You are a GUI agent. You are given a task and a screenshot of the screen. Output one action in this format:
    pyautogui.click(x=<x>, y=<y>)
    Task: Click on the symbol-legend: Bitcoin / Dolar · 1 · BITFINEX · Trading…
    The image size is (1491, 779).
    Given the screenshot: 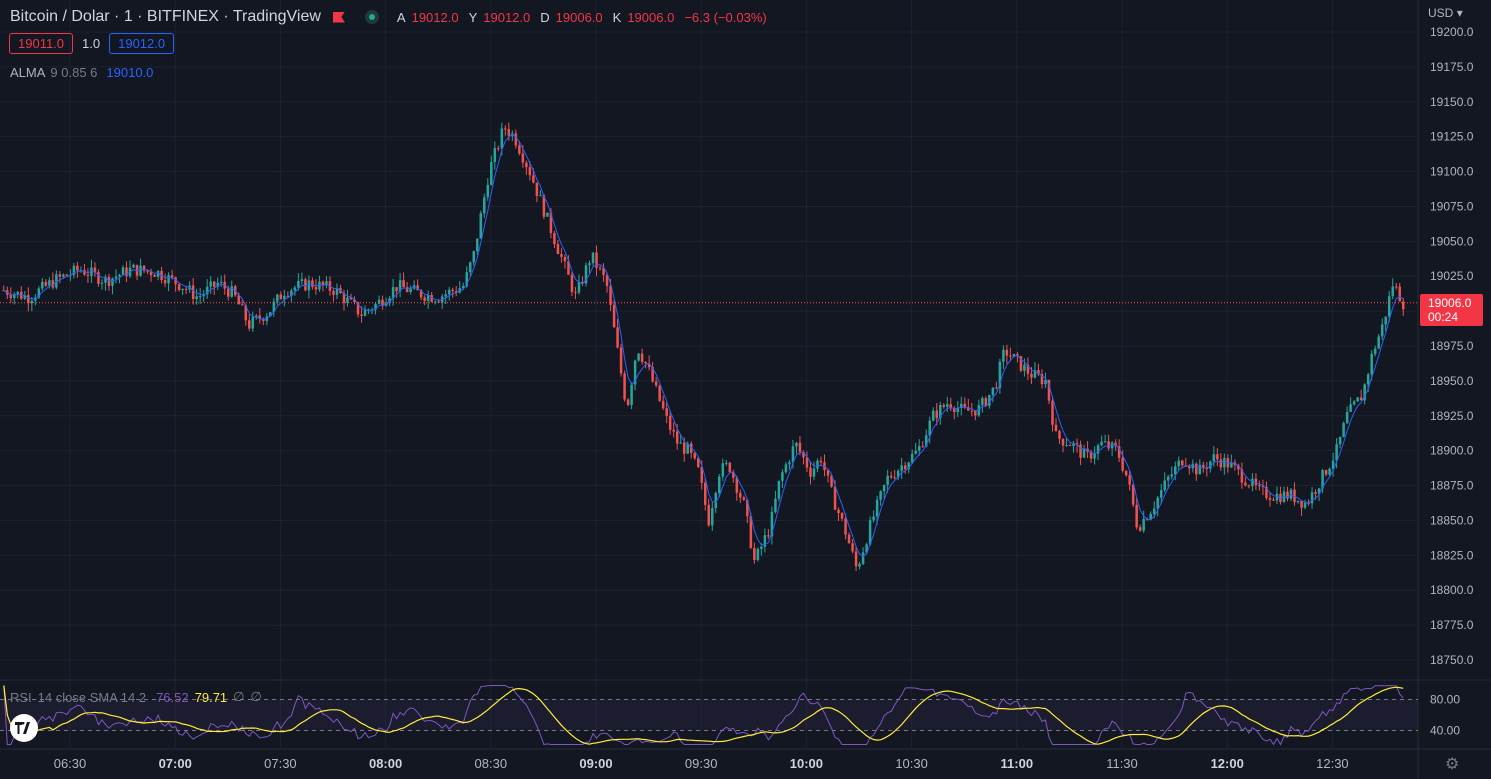 What is the action you would take?
    pyautogui.click(x=390, y=17)
    